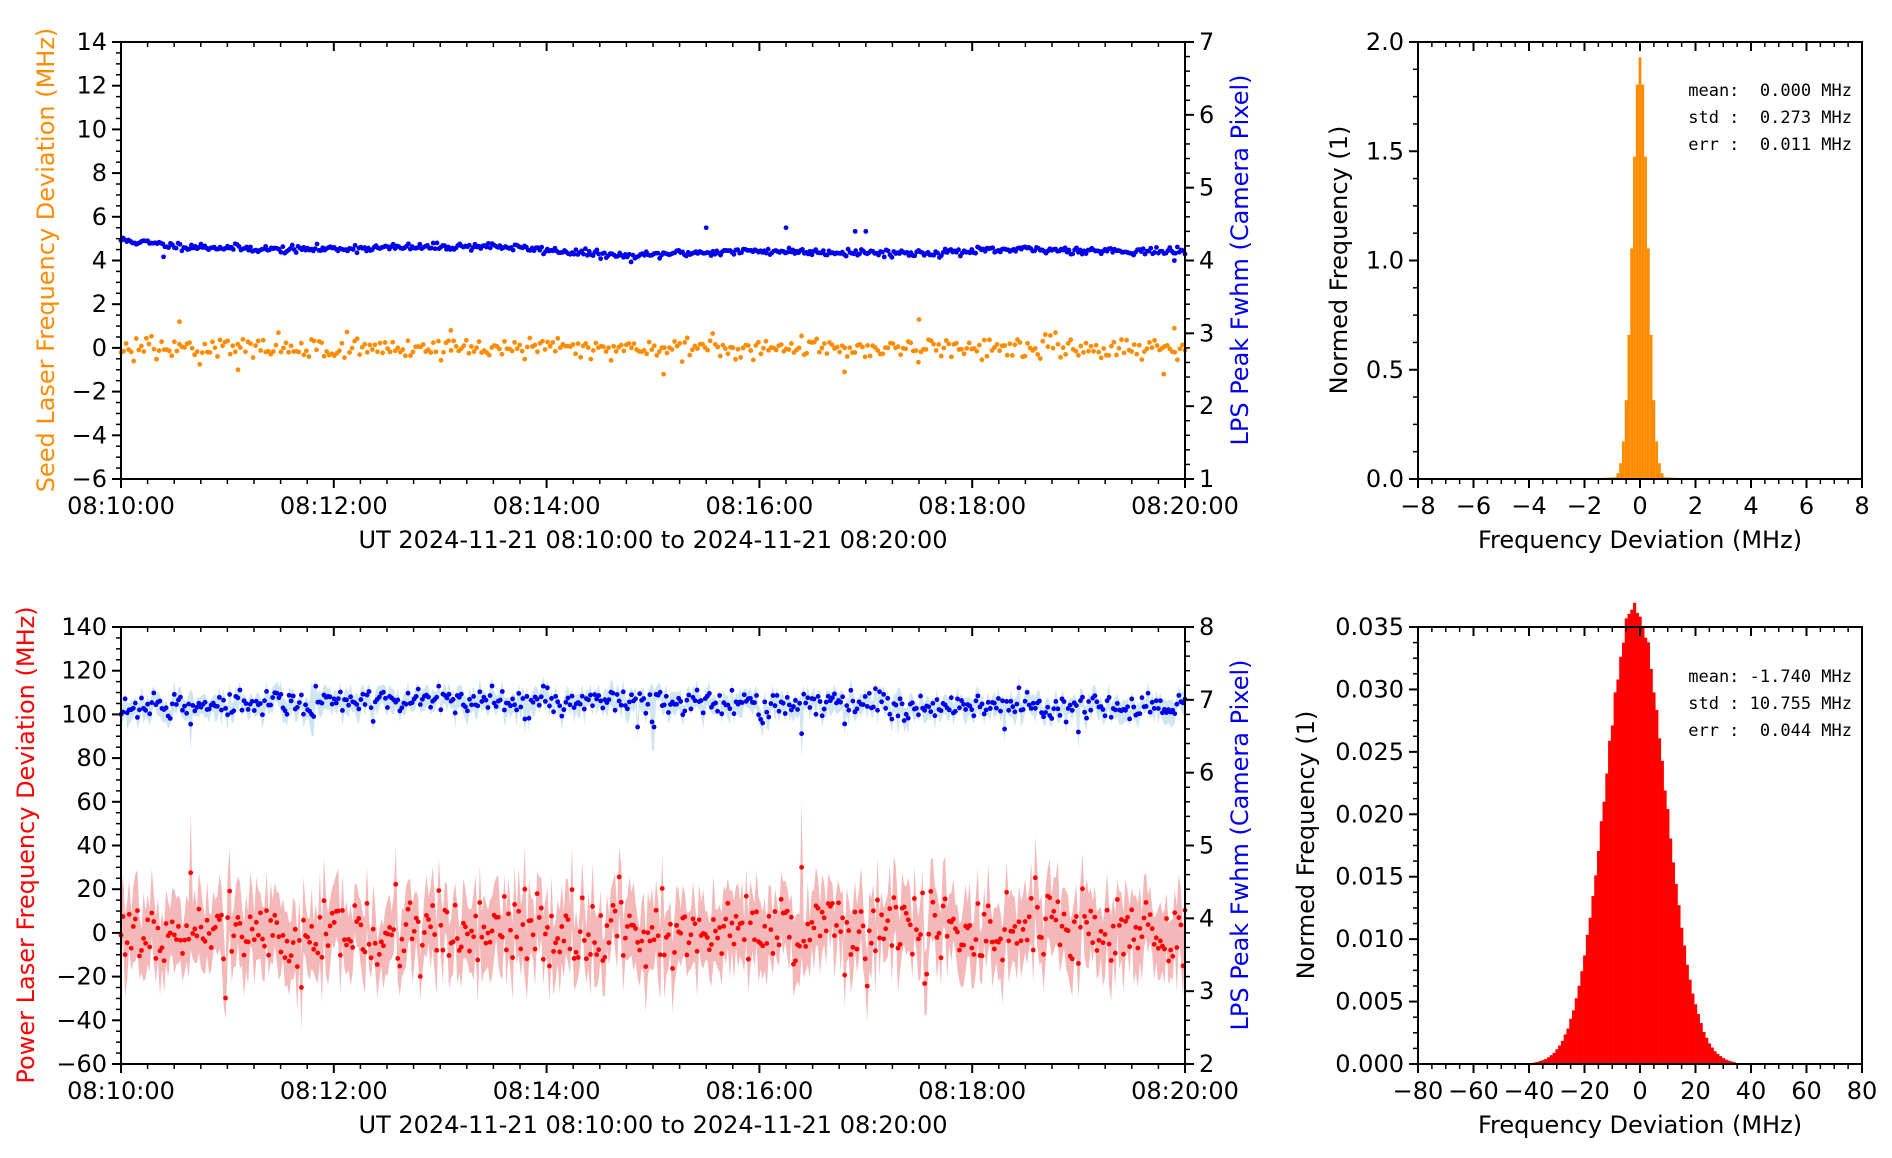 The height and width of the screenshot is (1158, 1892). Describe the element at coordinates (1369, 877) in the screenshot. I see `power-hist-y-tick-label: 0.015` at that location.